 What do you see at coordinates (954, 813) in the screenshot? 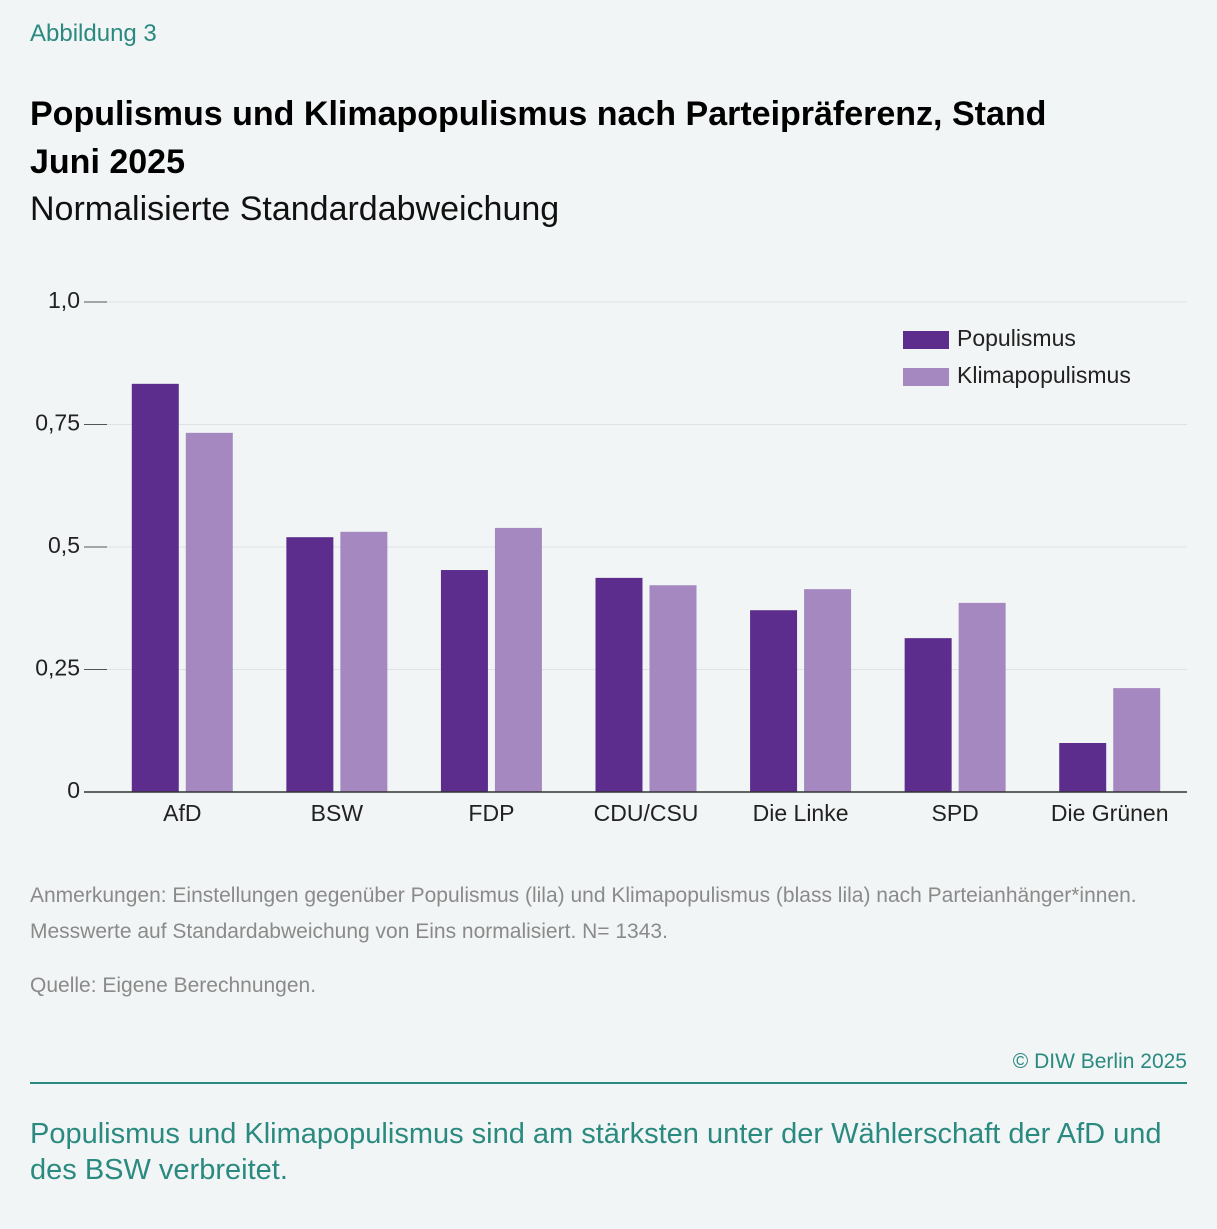
I see `x-tick-label: SPD` at bounding box center [954, 813].